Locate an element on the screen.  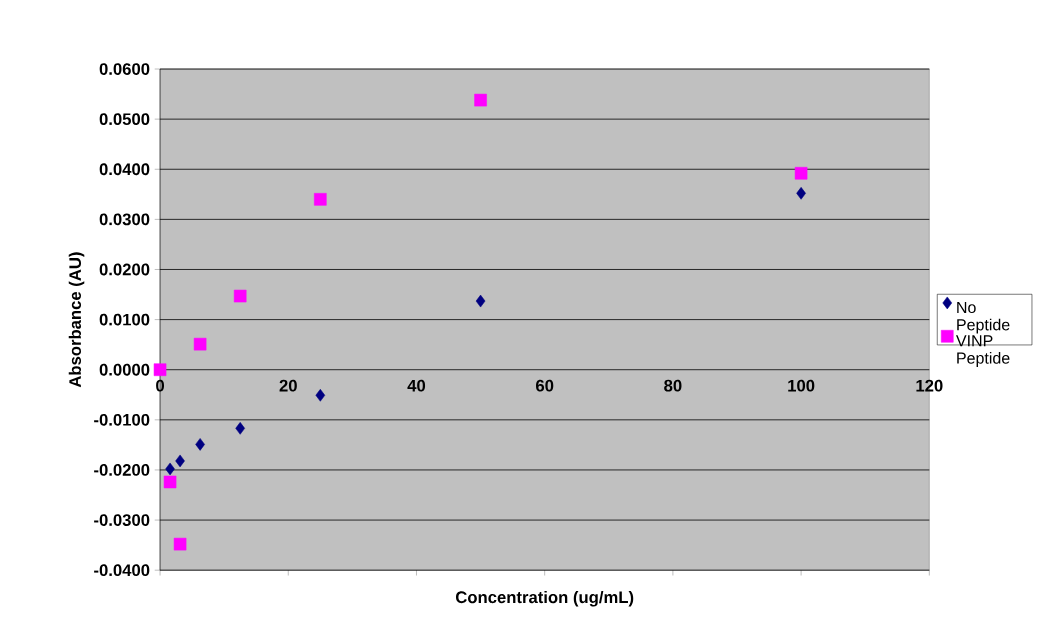
y-tick-label: 0.0400 is located at coordinates (124, 169).